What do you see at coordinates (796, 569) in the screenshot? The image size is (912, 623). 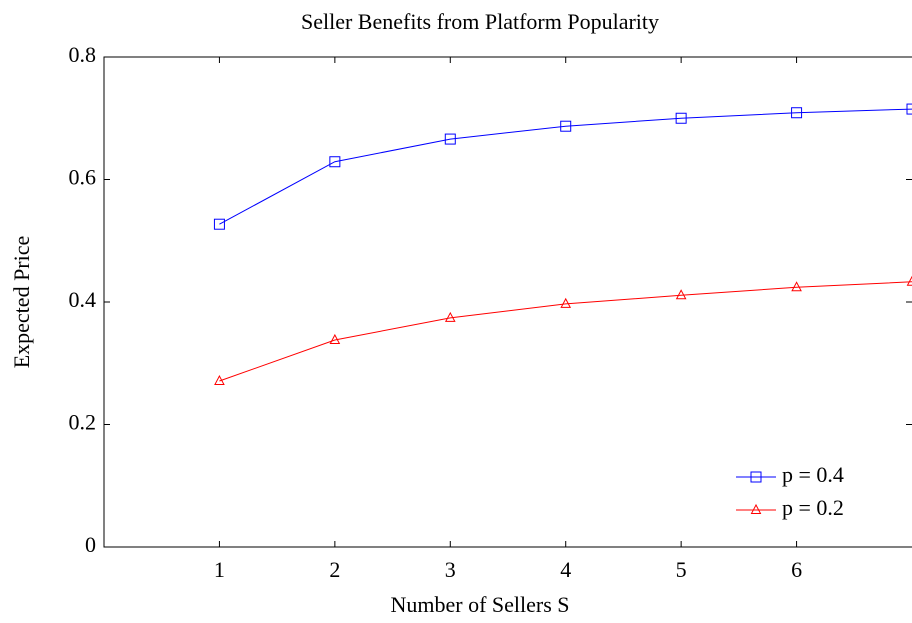 I see `x-tick-label: 6` at bounding box center [796, 569].